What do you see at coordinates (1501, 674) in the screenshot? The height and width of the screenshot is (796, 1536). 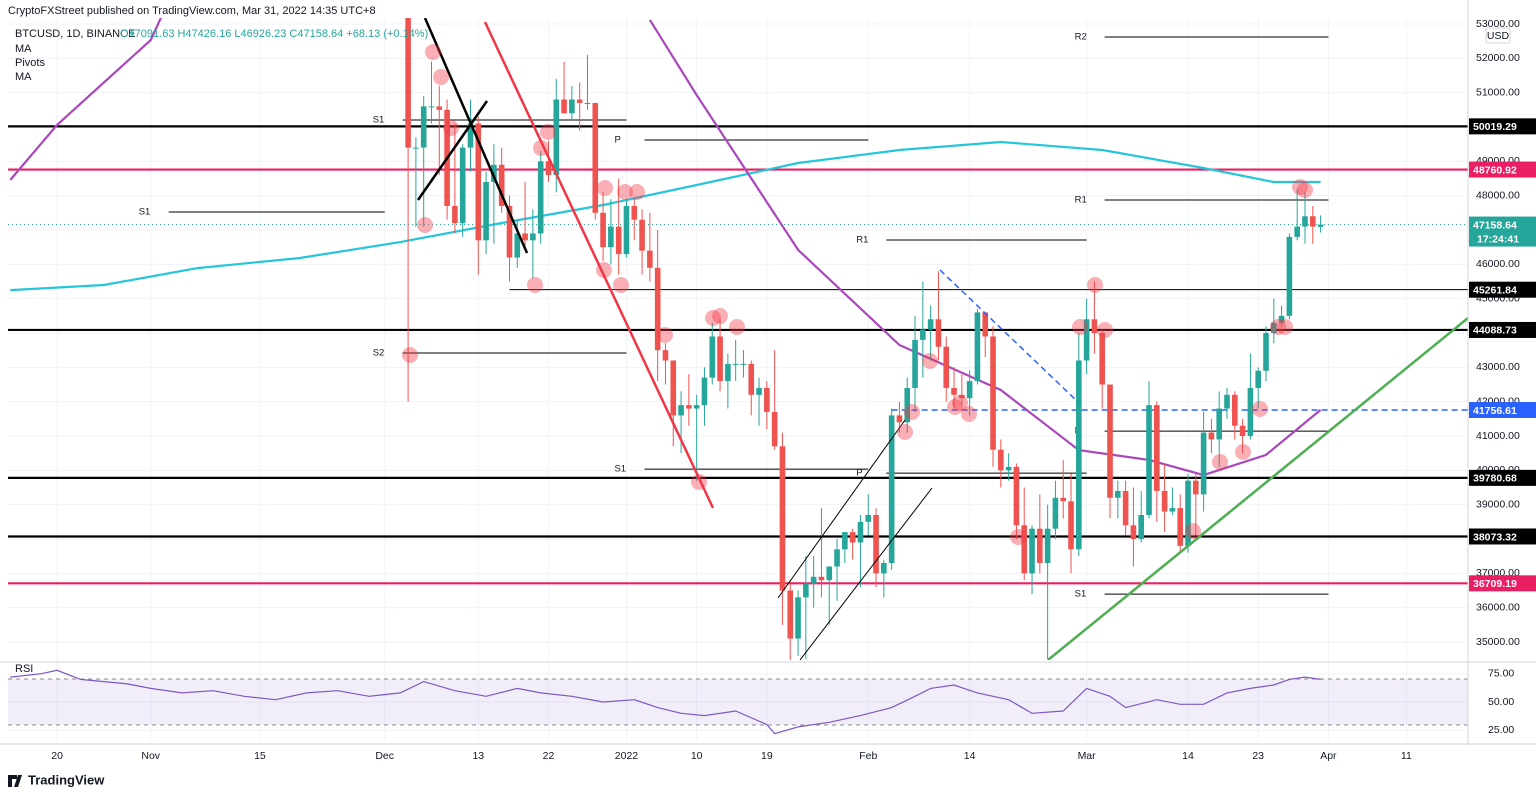 I see `rsi-tick-label: 75.00` at bounding box center [1501, 674].